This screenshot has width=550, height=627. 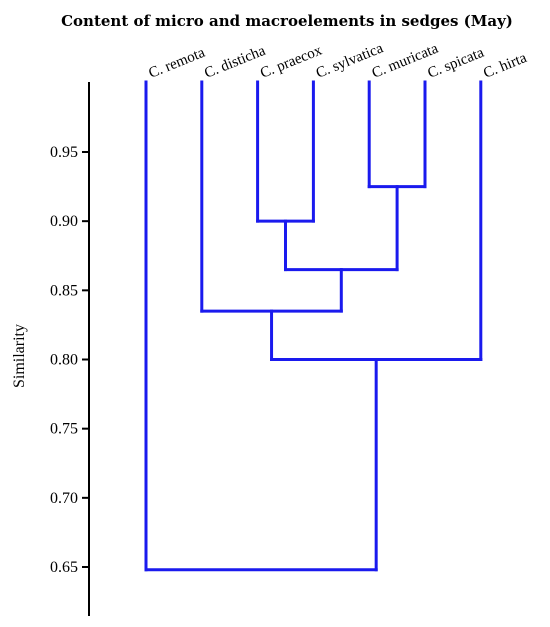 What do you see at coordinates (177, 63) in the screenshot?
I see `leaf-label: C. remota` at bounding box center [177, 63].